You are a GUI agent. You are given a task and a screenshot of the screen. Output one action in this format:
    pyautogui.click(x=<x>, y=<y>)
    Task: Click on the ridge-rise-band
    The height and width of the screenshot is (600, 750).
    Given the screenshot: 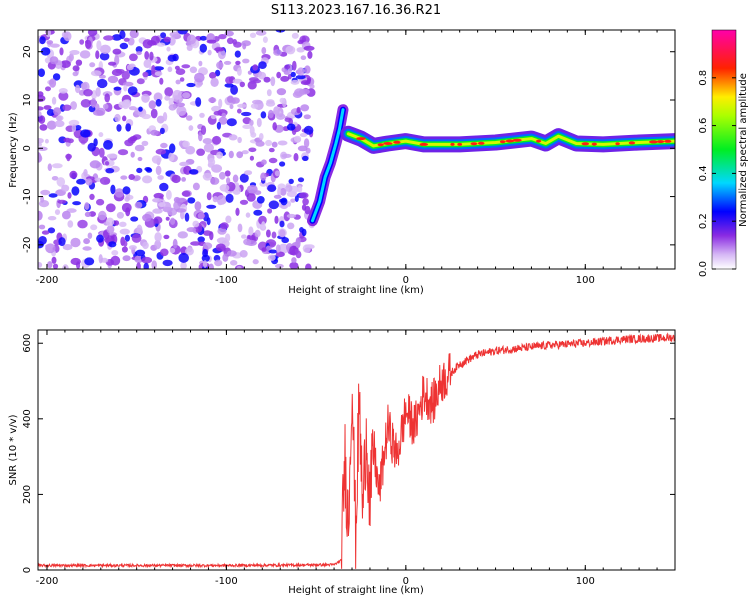 What is the action you would take?
    pyautogui.click(x=328, y=165)
    